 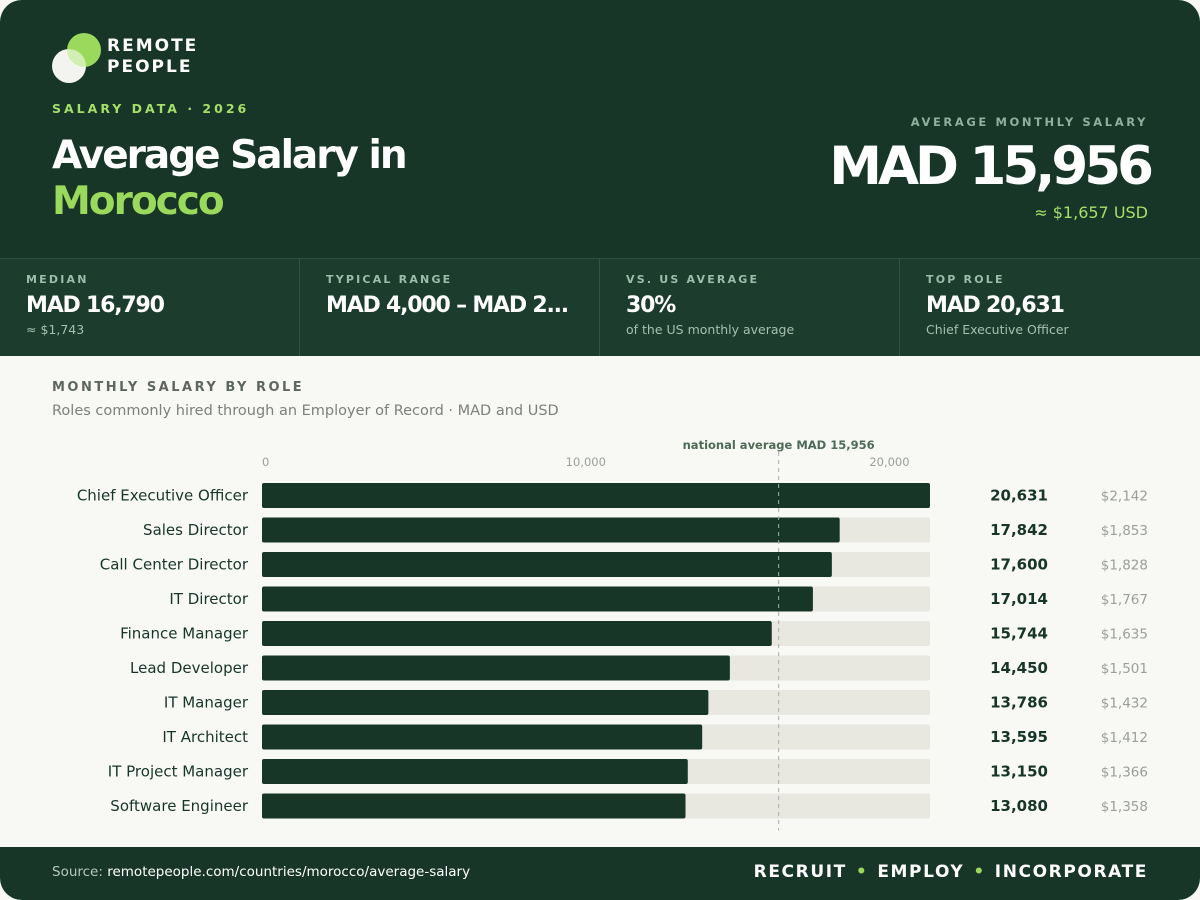 I want to click on stat-label: MEDIAN, so click(x=57, y=279).